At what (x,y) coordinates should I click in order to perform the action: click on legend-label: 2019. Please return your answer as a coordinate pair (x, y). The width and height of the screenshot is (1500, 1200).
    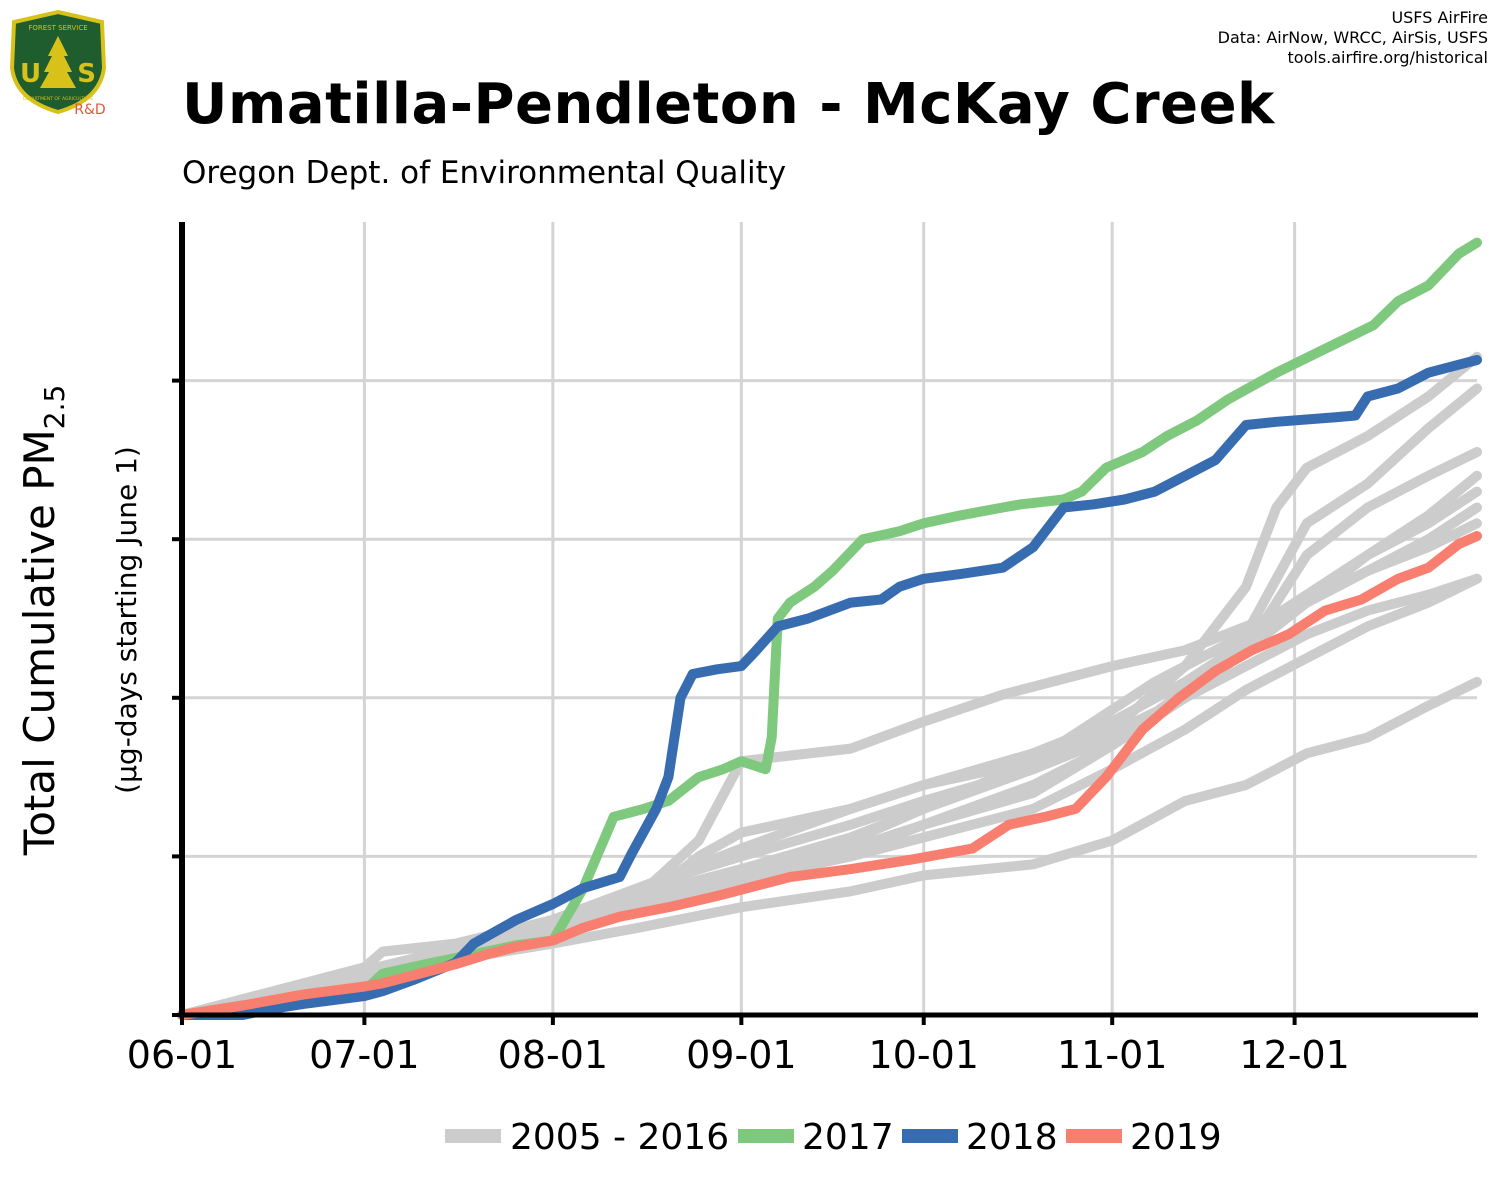
    Looking at the image, I should click on (1176, 1137).